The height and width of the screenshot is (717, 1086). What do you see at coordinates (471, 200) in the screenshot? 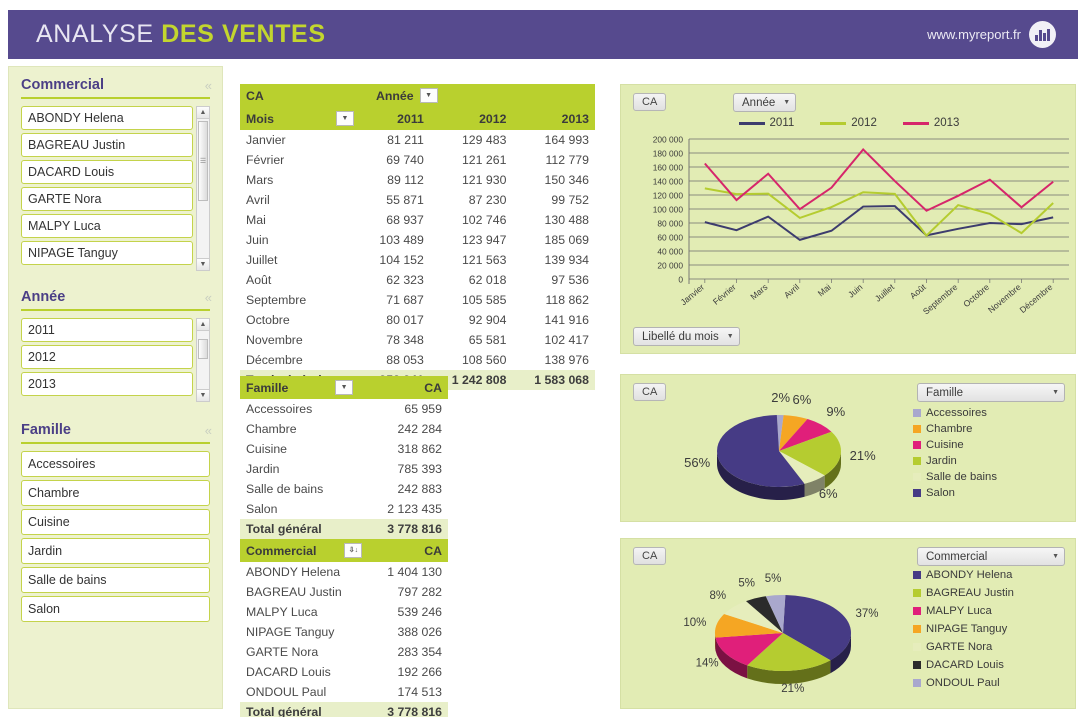
I see `cell: 87 230` at bounding box center [471, 200].